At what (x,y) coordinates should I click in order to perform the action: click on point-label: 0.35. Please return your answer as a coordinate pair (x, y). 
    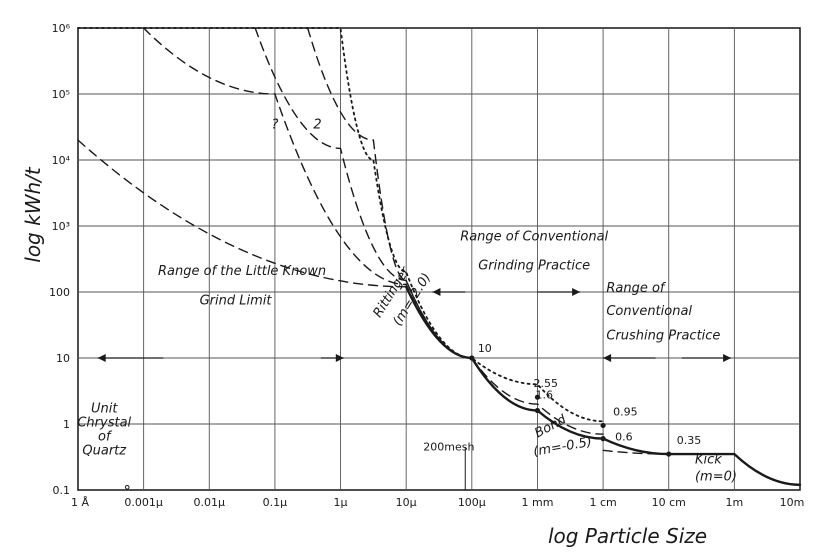
    Looking at the image, I should click on (689, 440).